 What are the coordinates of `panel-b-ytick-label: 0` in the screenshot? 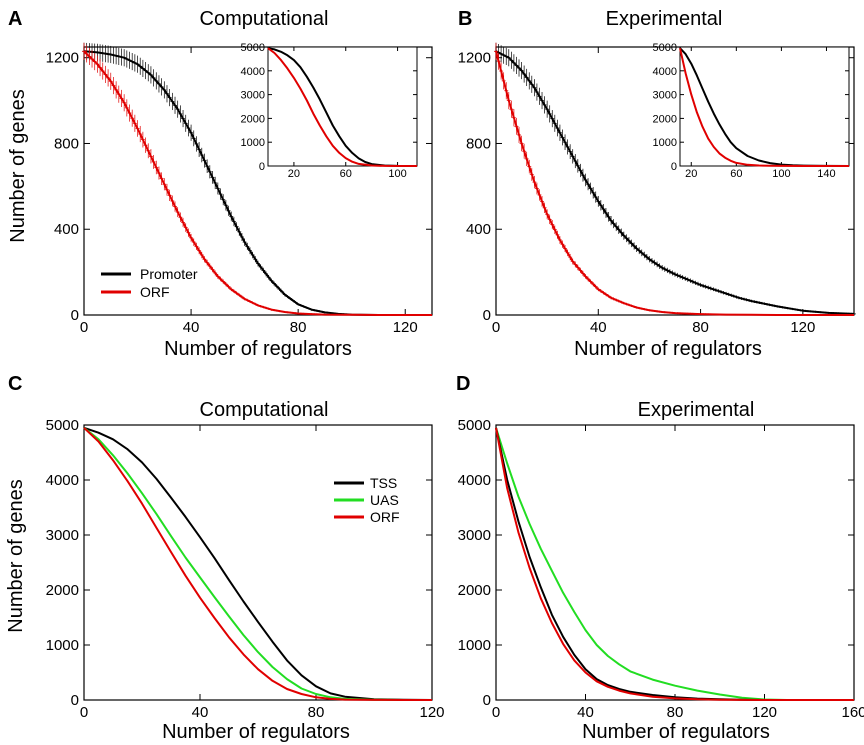 It's located at (487, 315).